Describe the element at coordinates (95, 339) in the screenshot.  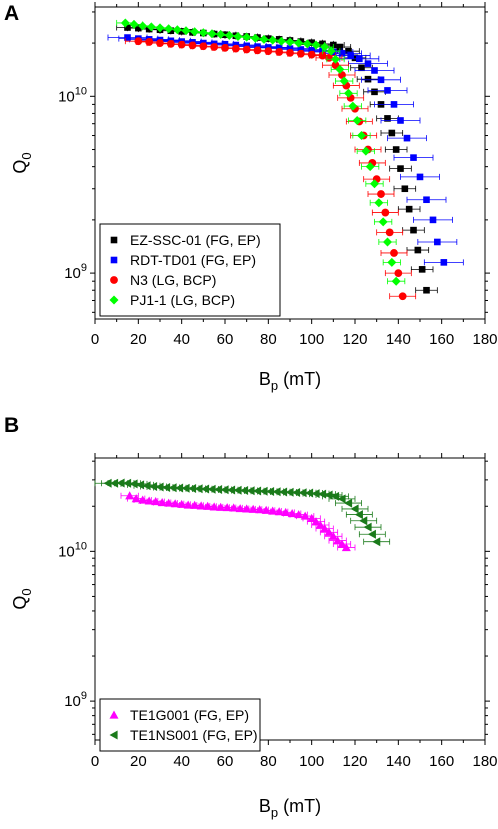
I see `x-tick-label: 0` at that location.